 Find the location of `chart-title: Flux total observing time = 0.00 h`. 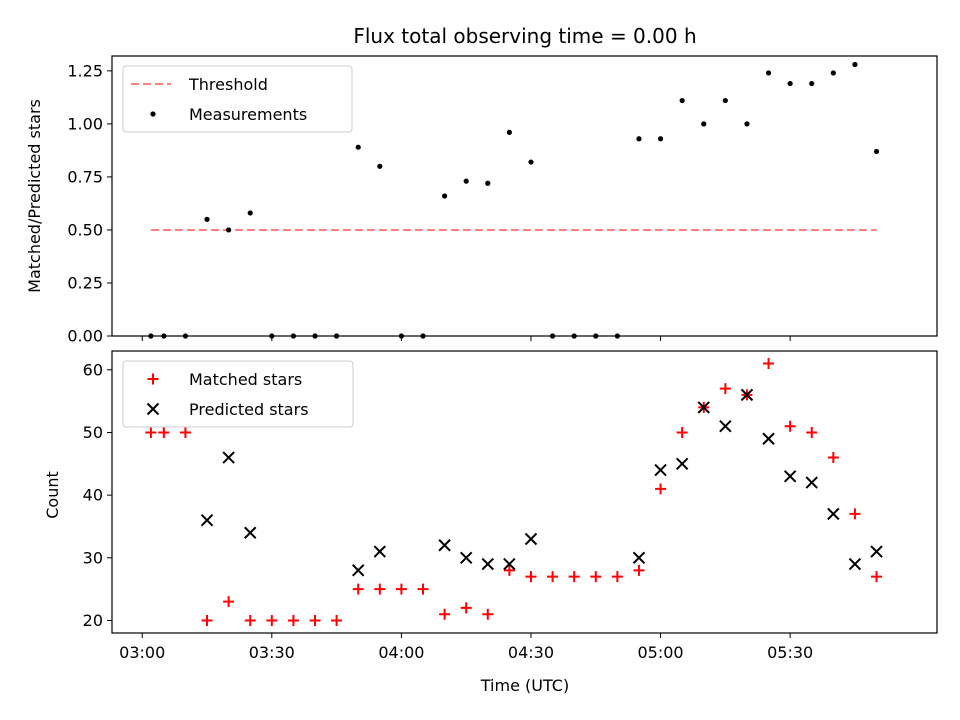

chart-title: Flux total observing time = 0.00 h is located at coordinates (524, 36).